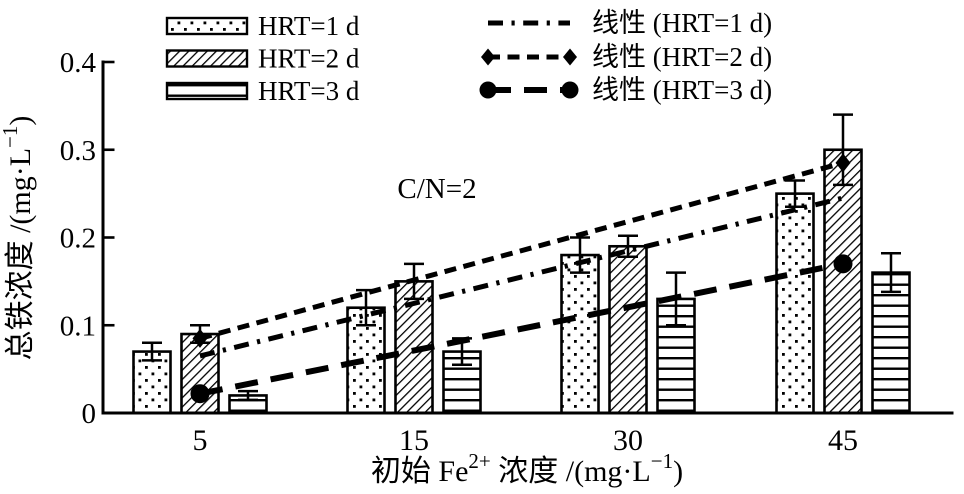  I want to click on y-tick-label: 0.2, so click(78, 239).